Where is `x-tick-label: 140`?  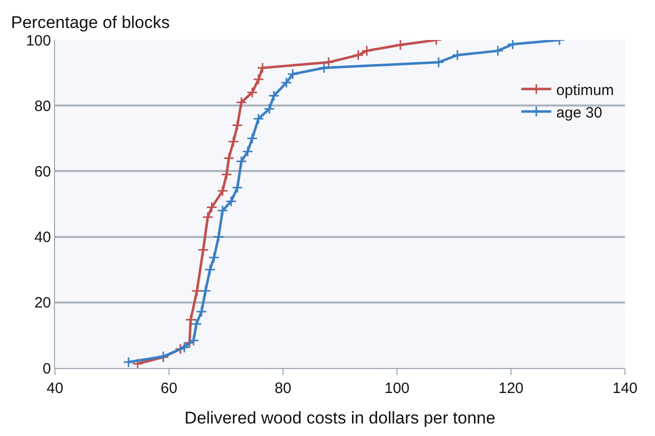 x-tick-label: 140 is located at coordinates (625, 388).